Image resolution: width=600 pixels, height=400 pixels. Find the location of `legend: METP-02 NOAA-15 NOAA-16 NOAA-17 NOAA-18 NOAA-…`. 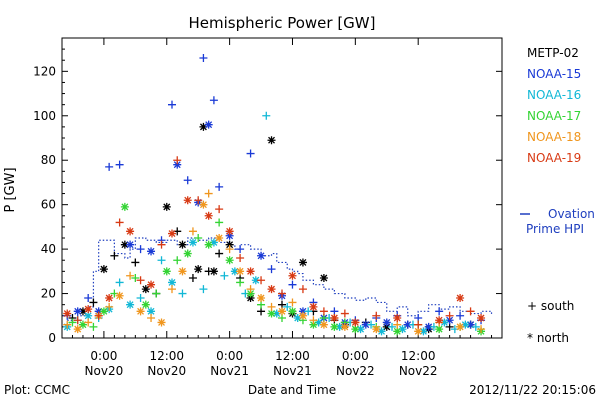

legend: METP-02 NOAA-15 NOAA-16 NOAA-17 NOAA-18 NOAA-… is located at coordinates (554, 105).